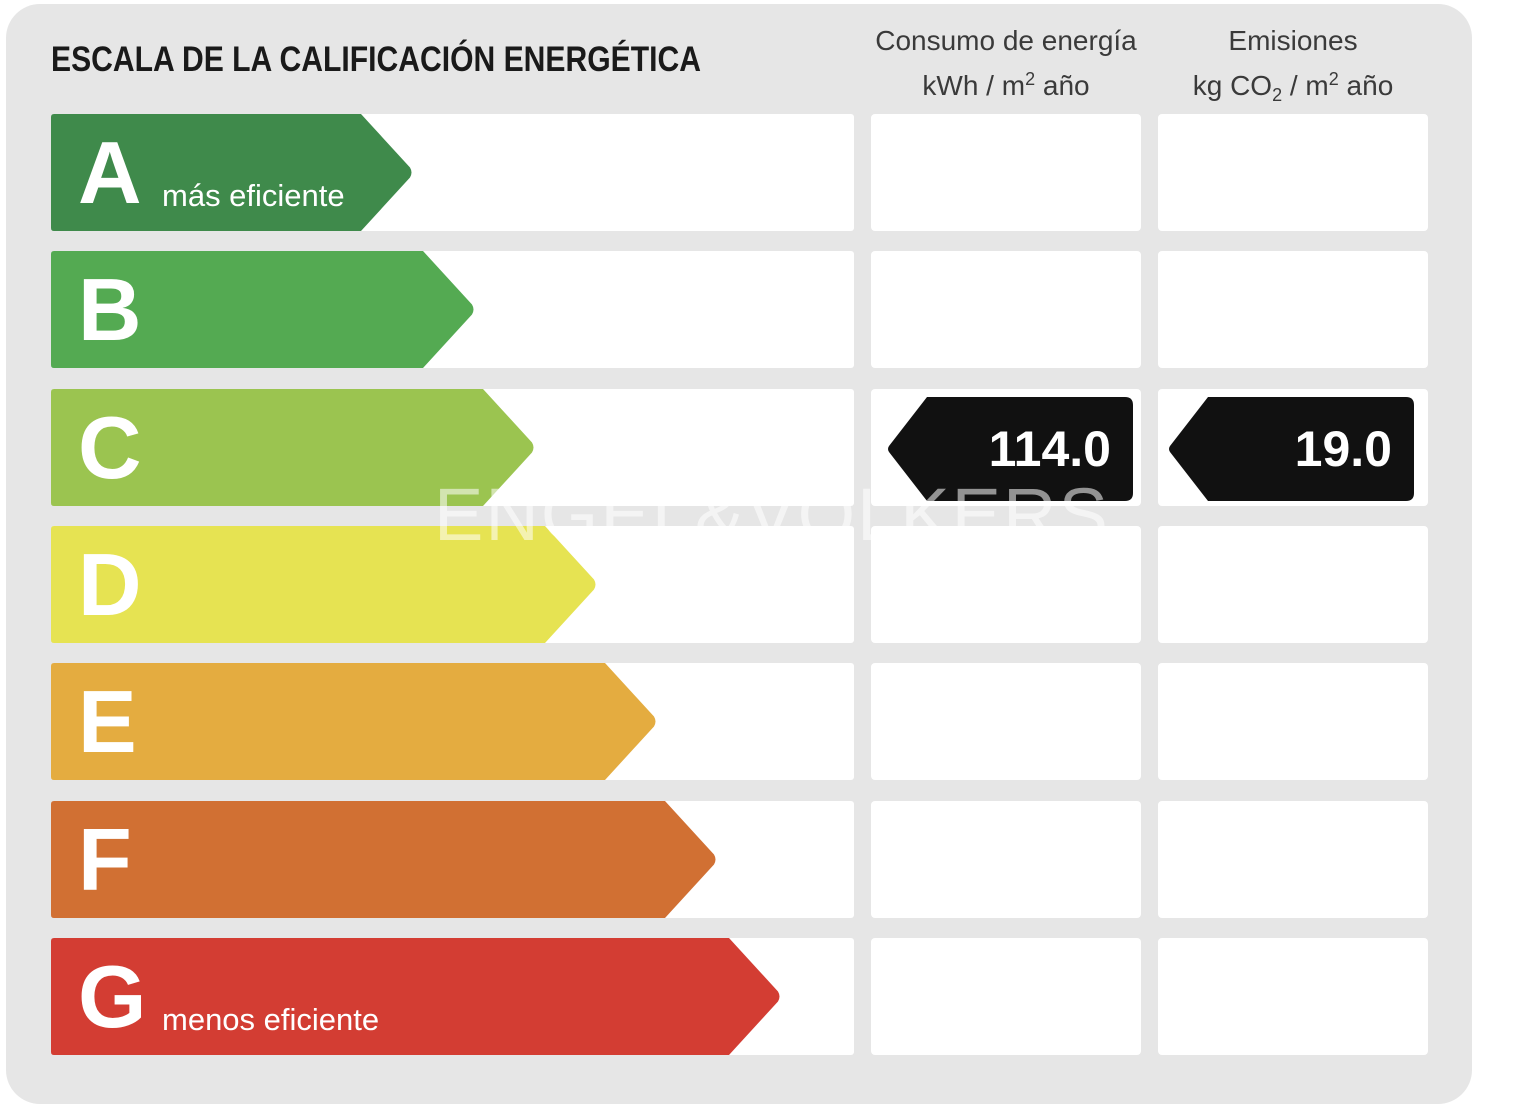 The width and height of the screenshot is (1518, 1104). Describe the element at coordinates (110, 447) in the screenshot. I see `rating-letter: C` at that location.